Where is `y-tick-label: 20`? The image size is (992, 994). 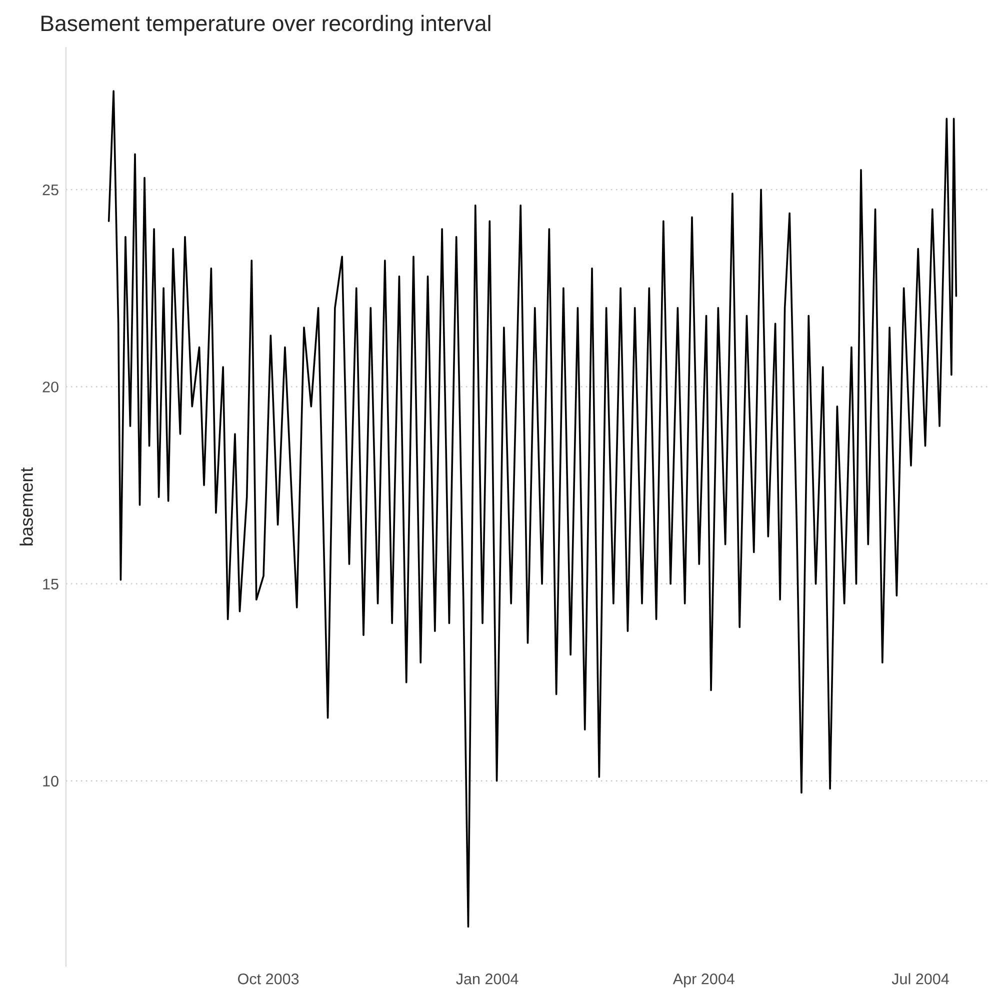 y-tick-label: 20 is located at coordinates (50, 387).